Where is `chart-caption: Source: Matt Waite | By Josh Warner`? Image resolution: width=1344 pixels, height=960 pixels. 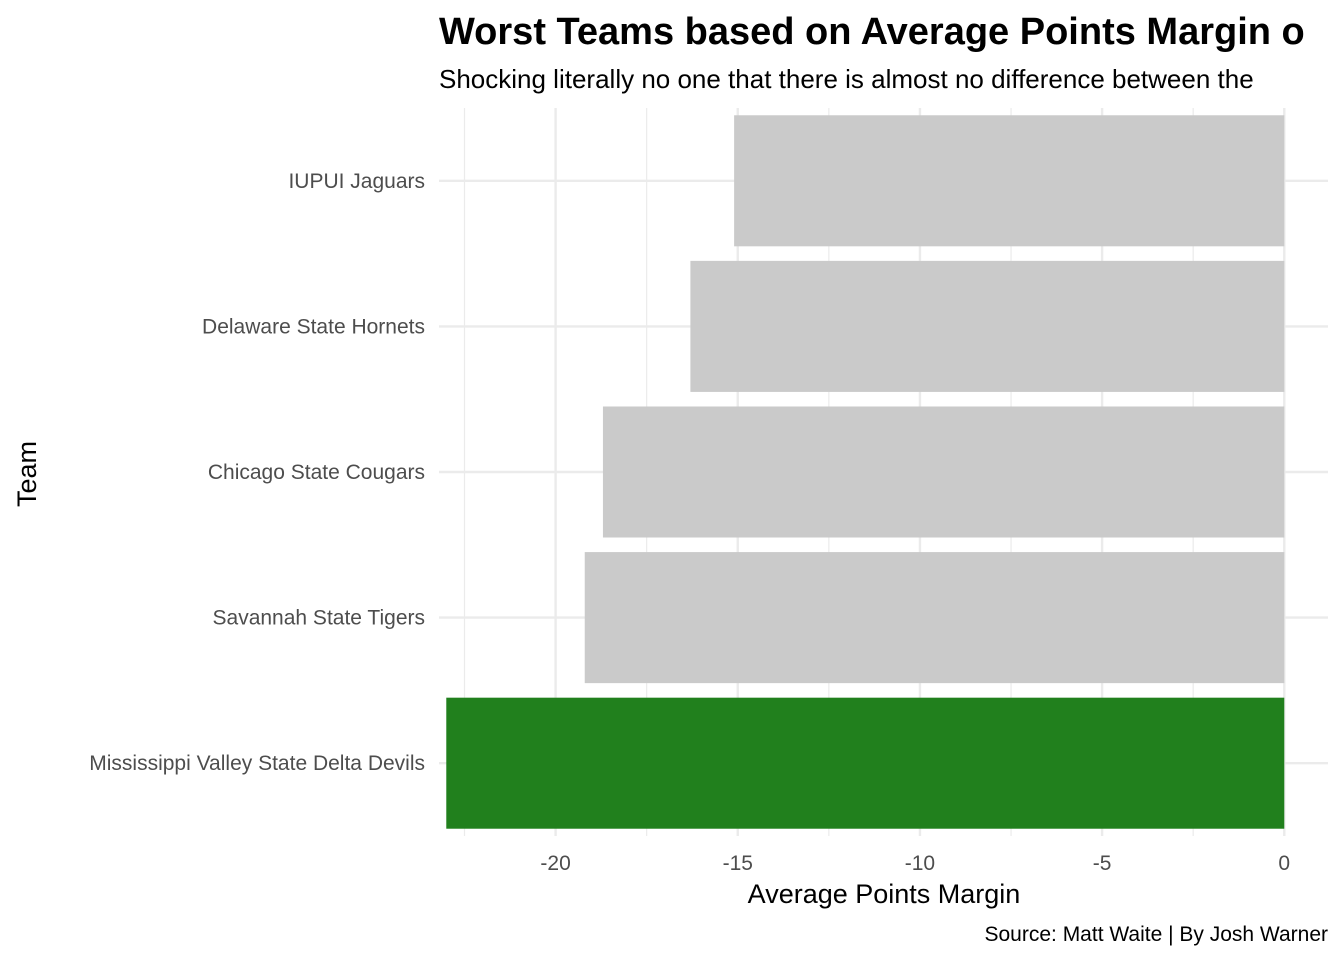
chart-caption: Source: Matt Waite | By Josh Warner is located at coordinates (1156, 934).